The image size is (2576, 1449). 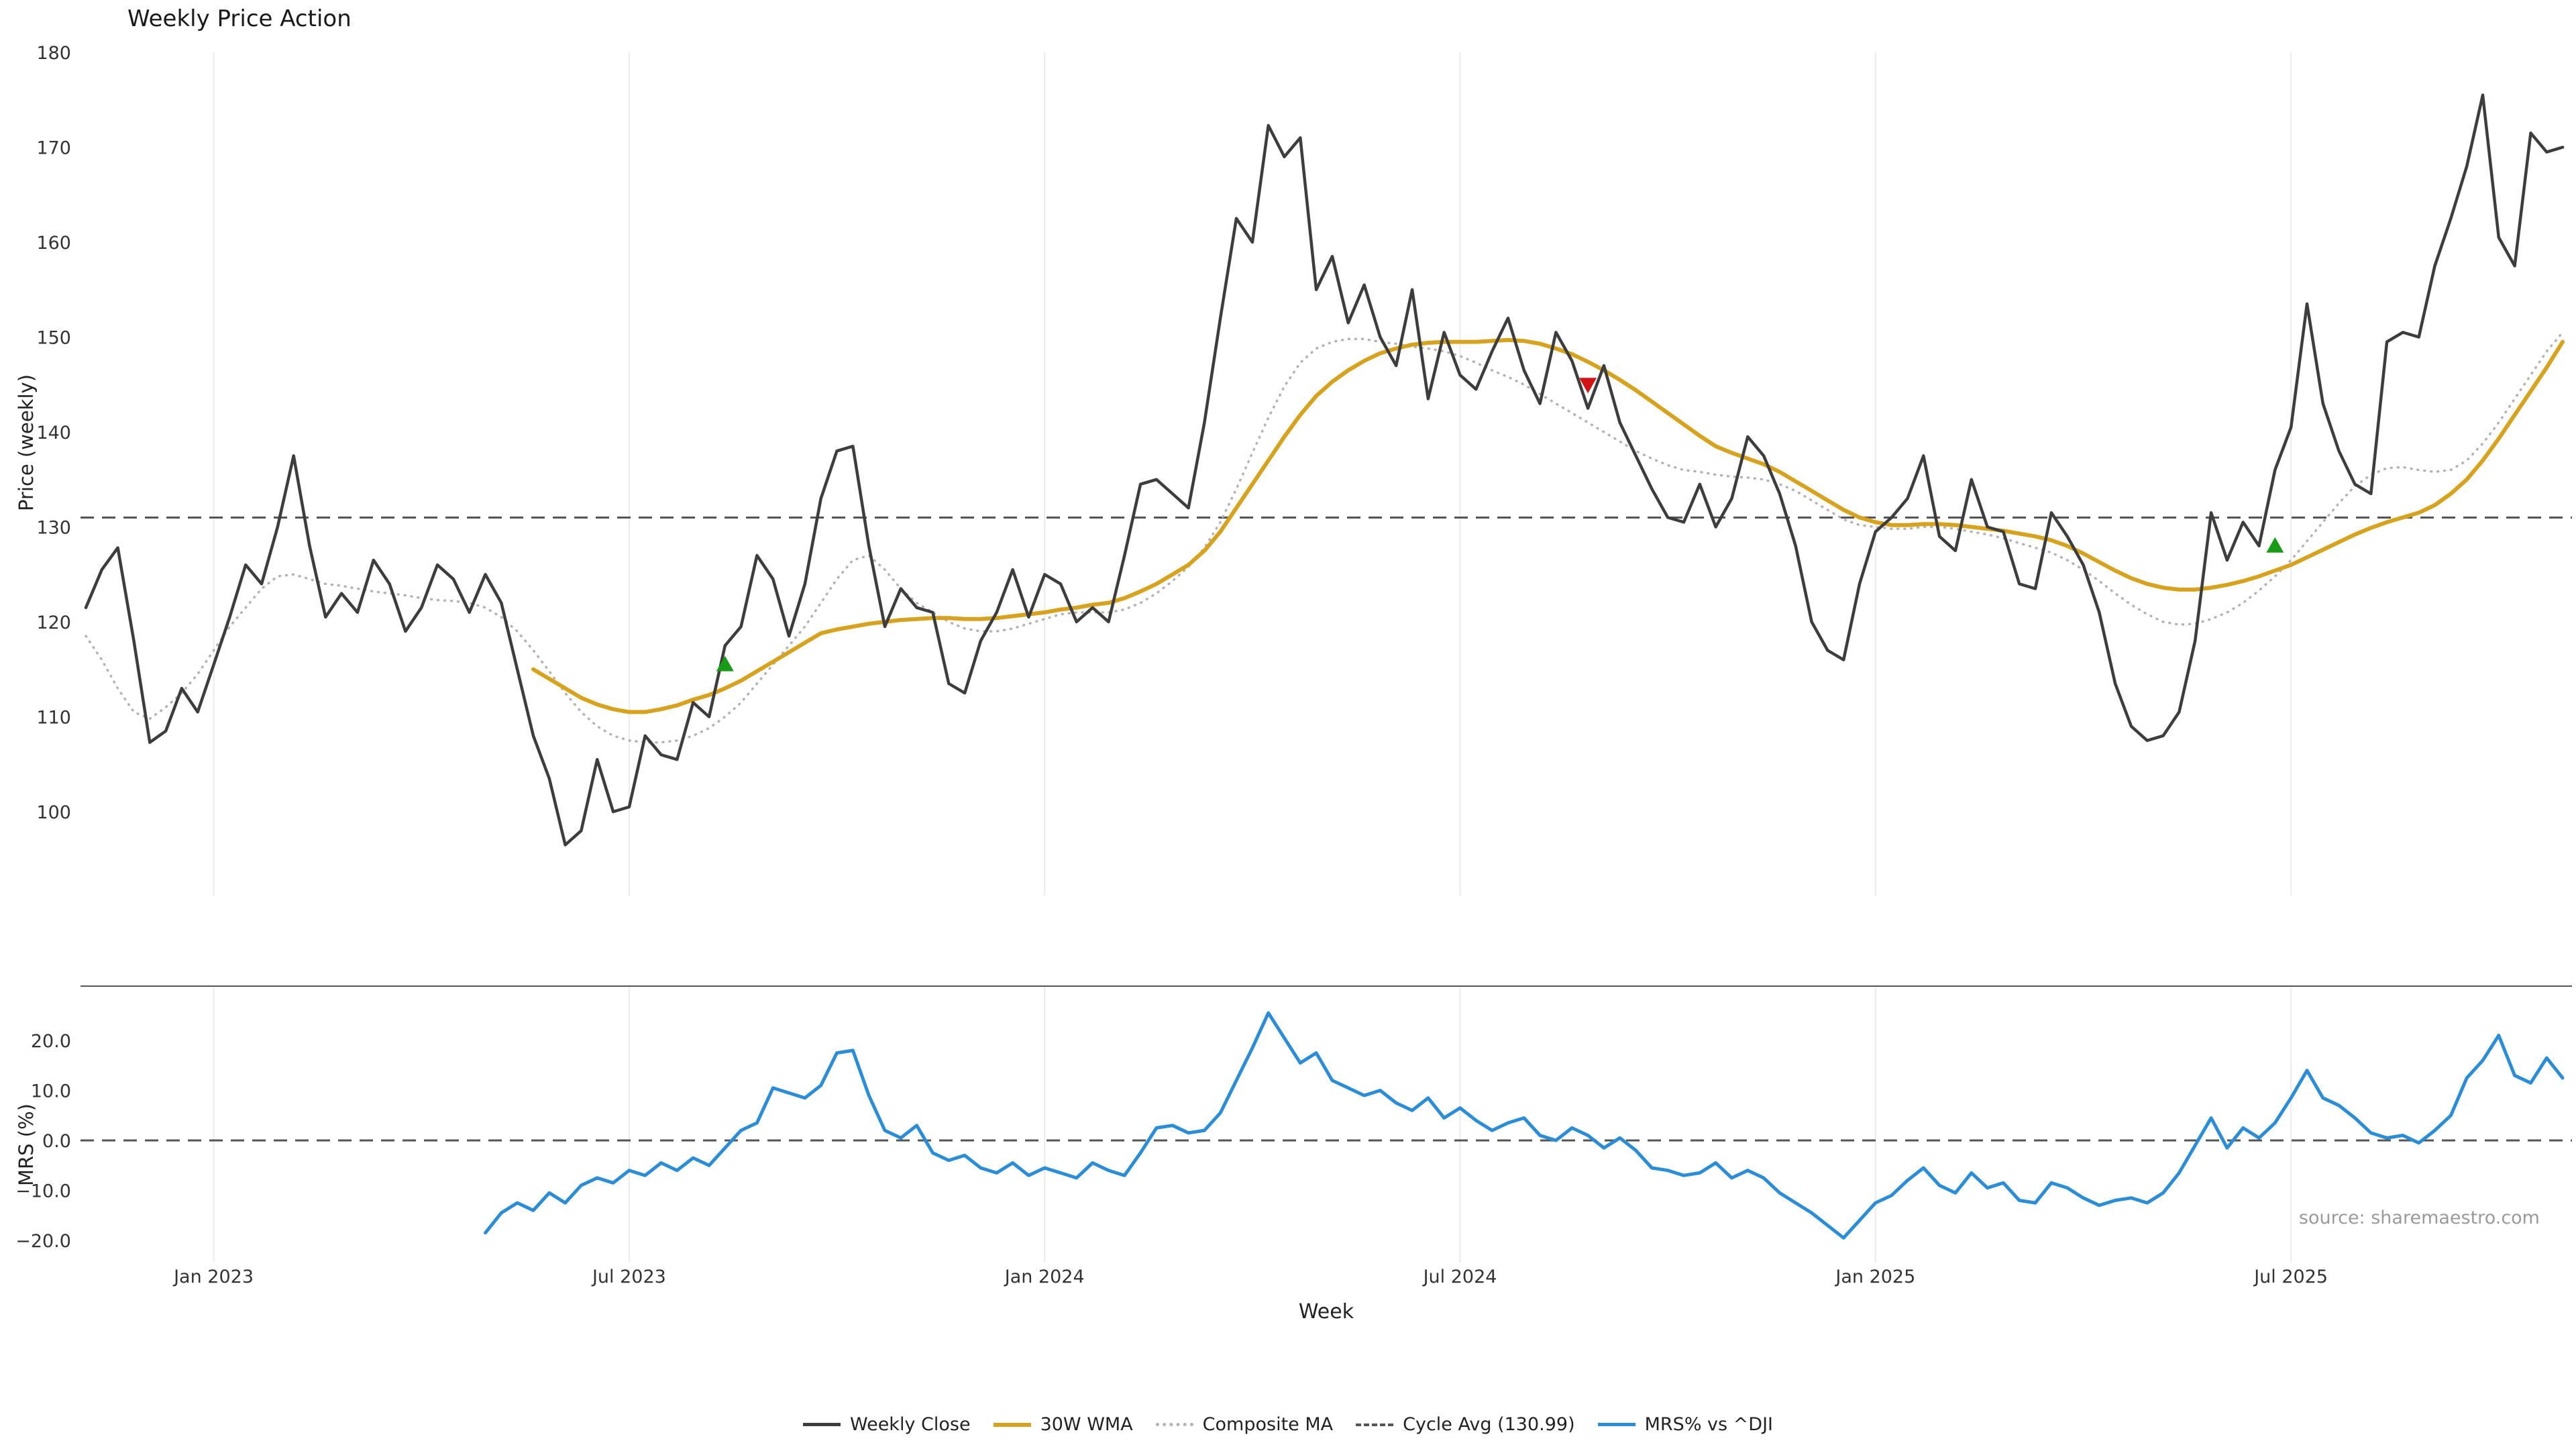 What do you see at coordinates (51, 1041) in the screenshot?
I see `mrs-tick-label: 20.0` at bounding box center [51, 1041].